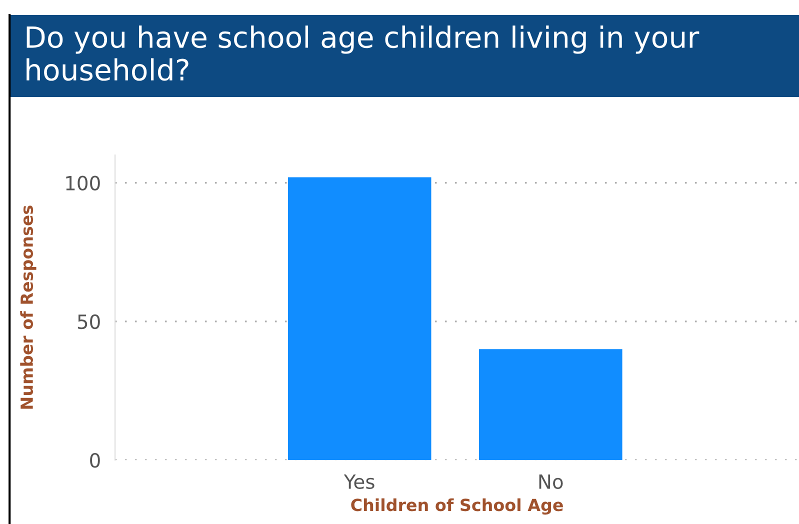  What do you see at coordinates (95, 460) in the screenshot?
I see `y-tick-label: 0` at bounding box center [95, 460].